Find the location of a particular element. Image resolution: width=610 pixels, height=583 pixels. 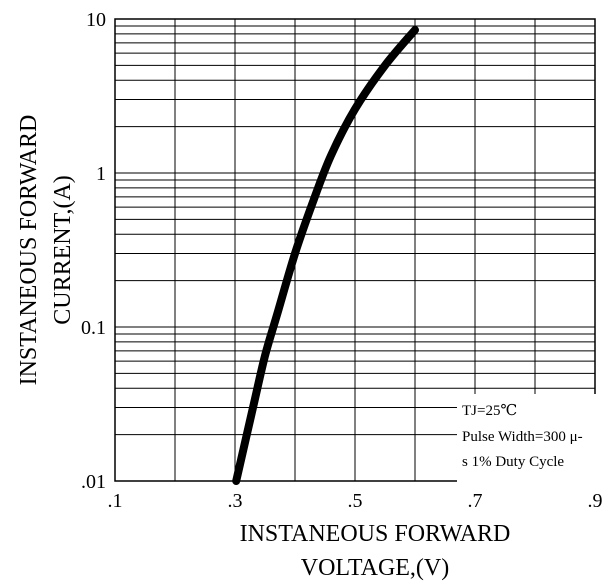

annotation-duty: s 1% Duty Cycle is located at coordinates (513, 462).